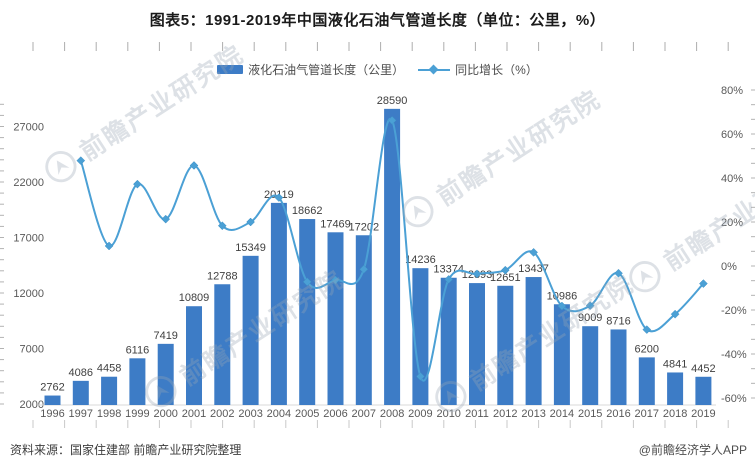 The image size is (755, 466). What do you see at coordinates (109, 369) in the screenshot?
I see `svg-text: 4458` at bounding box center [109, 369].